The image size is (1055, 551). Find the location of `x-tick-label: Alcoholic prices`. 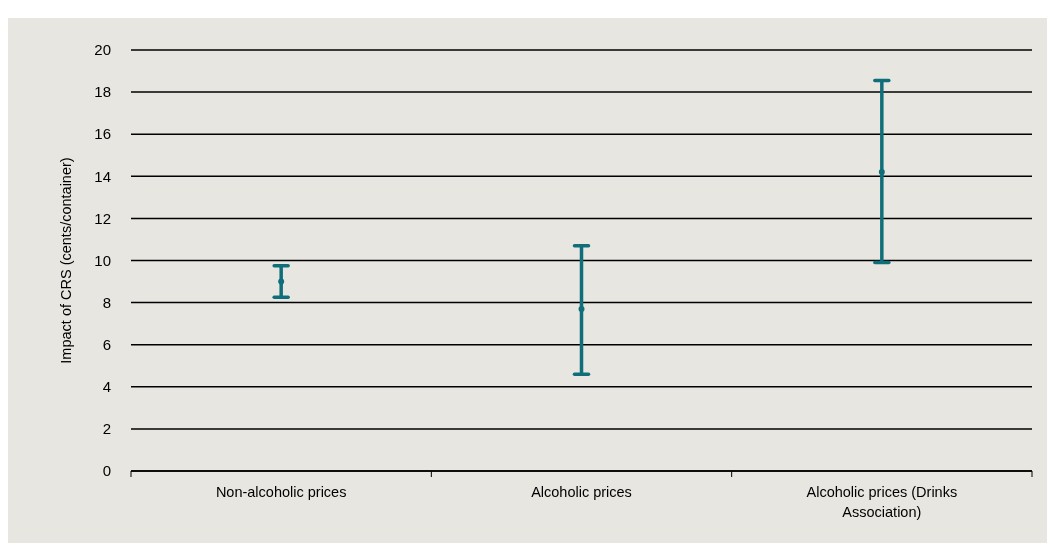

x-tick-label: Alcoholic prices is located at coordinates (581, 492).